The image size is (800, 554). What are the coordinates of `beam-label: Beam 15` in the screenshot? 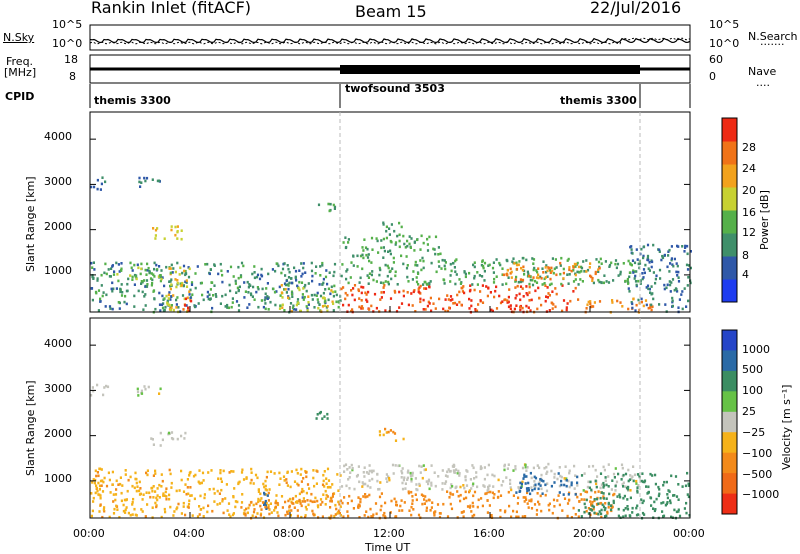 It's located at (391, 11).